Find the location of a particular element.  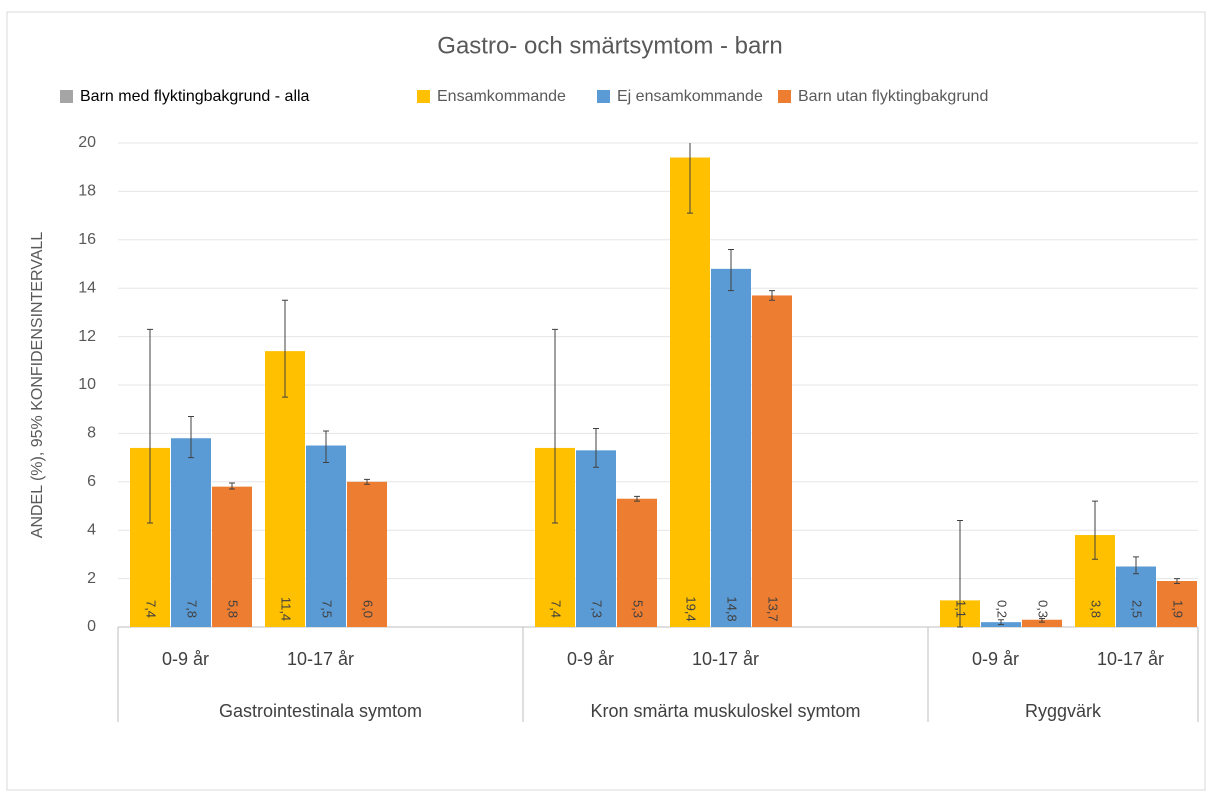

data-label: 7,8 is located at coordinates (192, 609).